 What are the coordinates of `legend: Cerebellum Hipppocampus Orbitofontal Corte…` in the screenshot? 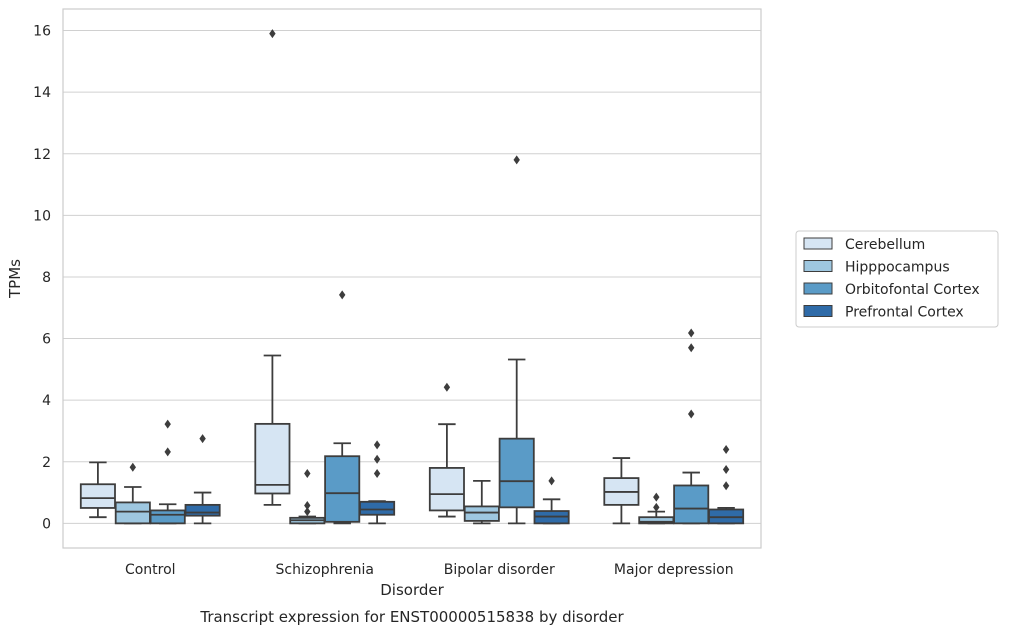 It's located at (897, 279).